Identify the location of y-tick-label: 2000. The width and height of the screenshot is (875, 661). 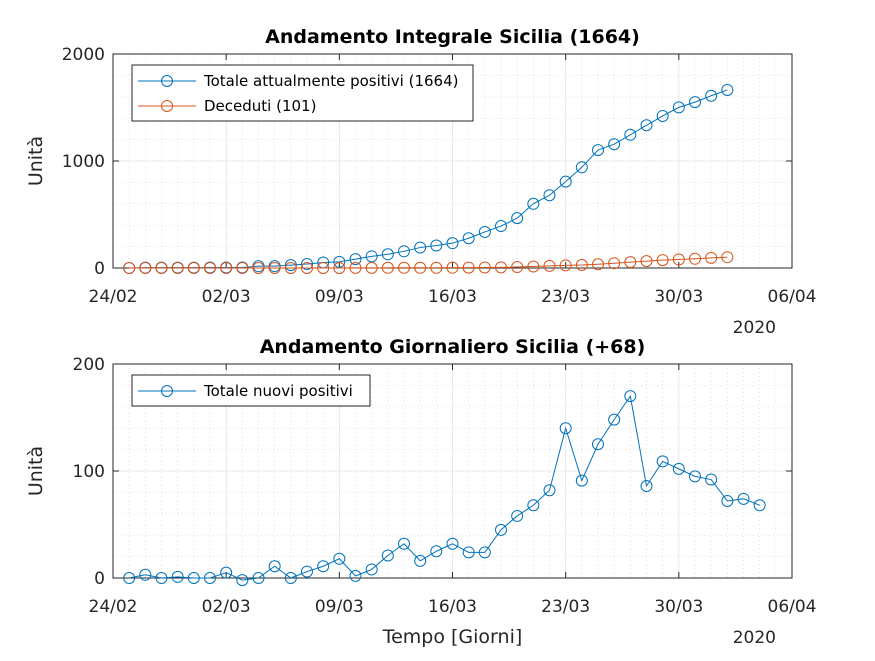
(83, 55).